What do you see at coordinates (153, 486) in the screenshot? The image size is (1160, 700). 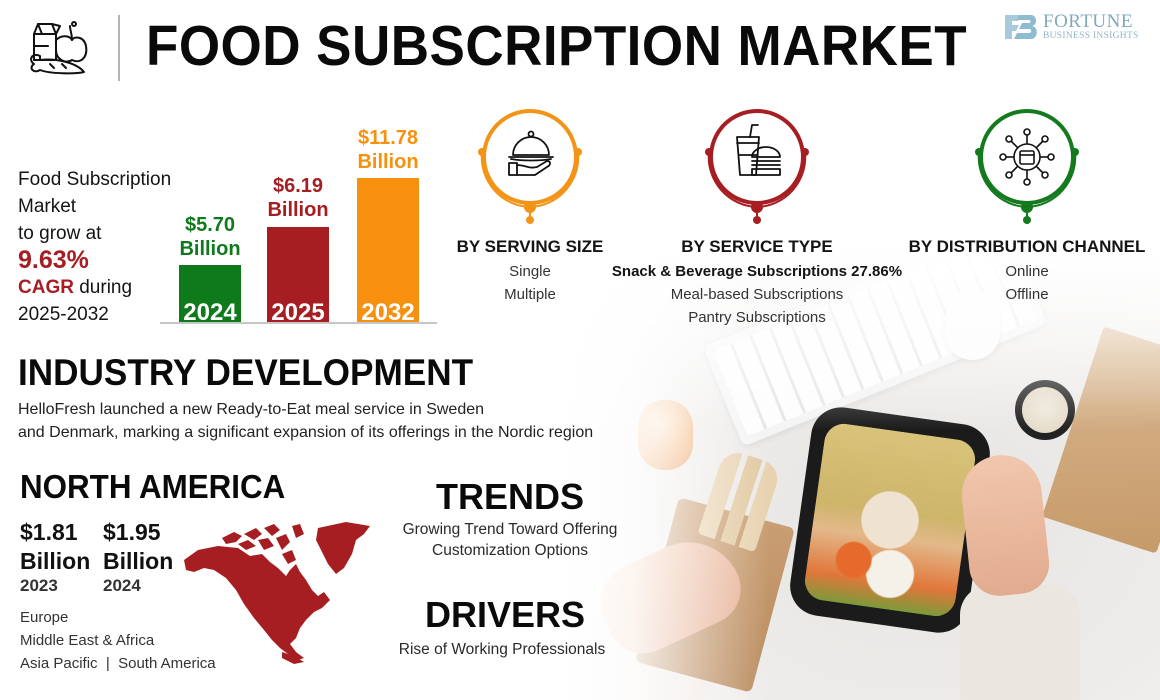 I see `north-america-heading: NORTH AMERICA` at bounding box center [153, 486].